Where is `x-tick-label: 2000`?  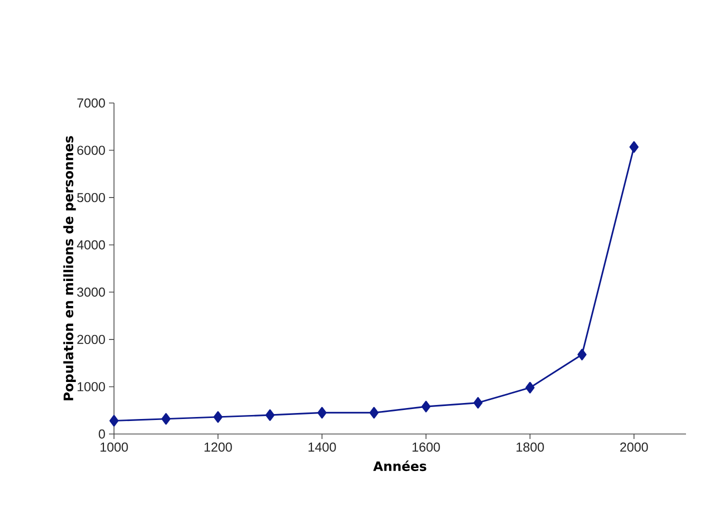
x-tick-label: 2000 is located at coordinates (634, 447).